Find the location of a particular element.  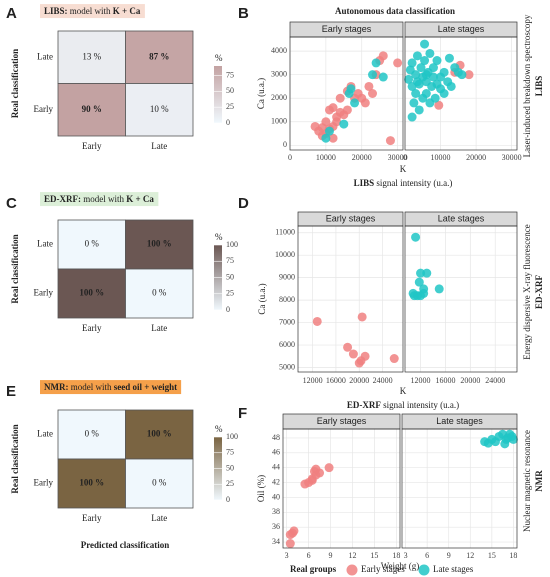

legend-swatch is located at coordinates (352, 570).